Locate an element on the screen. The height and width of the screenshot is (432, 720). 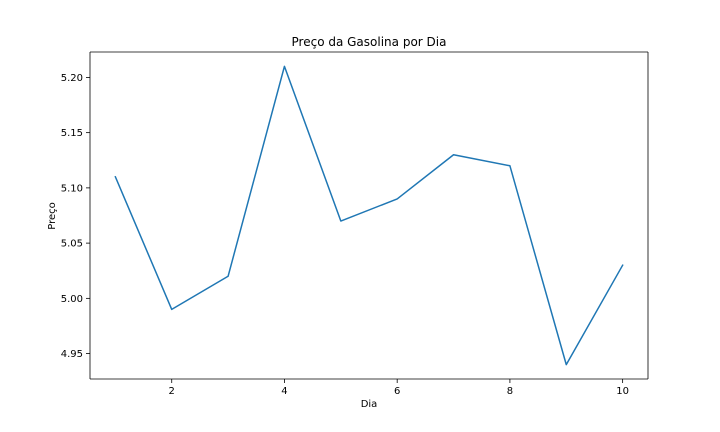
y-tick-label: 5.00 is located at coordinates (72, 299).